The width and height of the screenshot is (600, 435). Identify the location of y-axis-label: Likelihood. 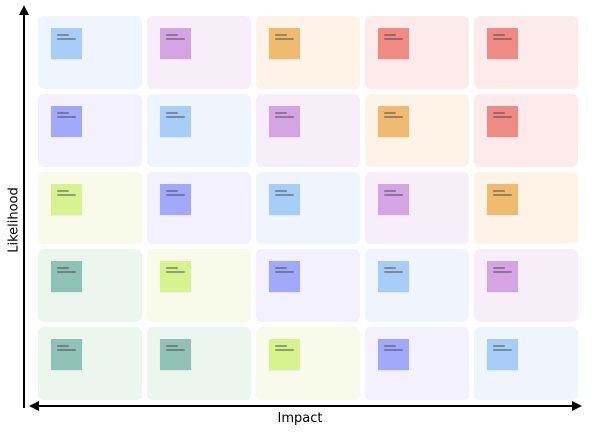
(14, 220).